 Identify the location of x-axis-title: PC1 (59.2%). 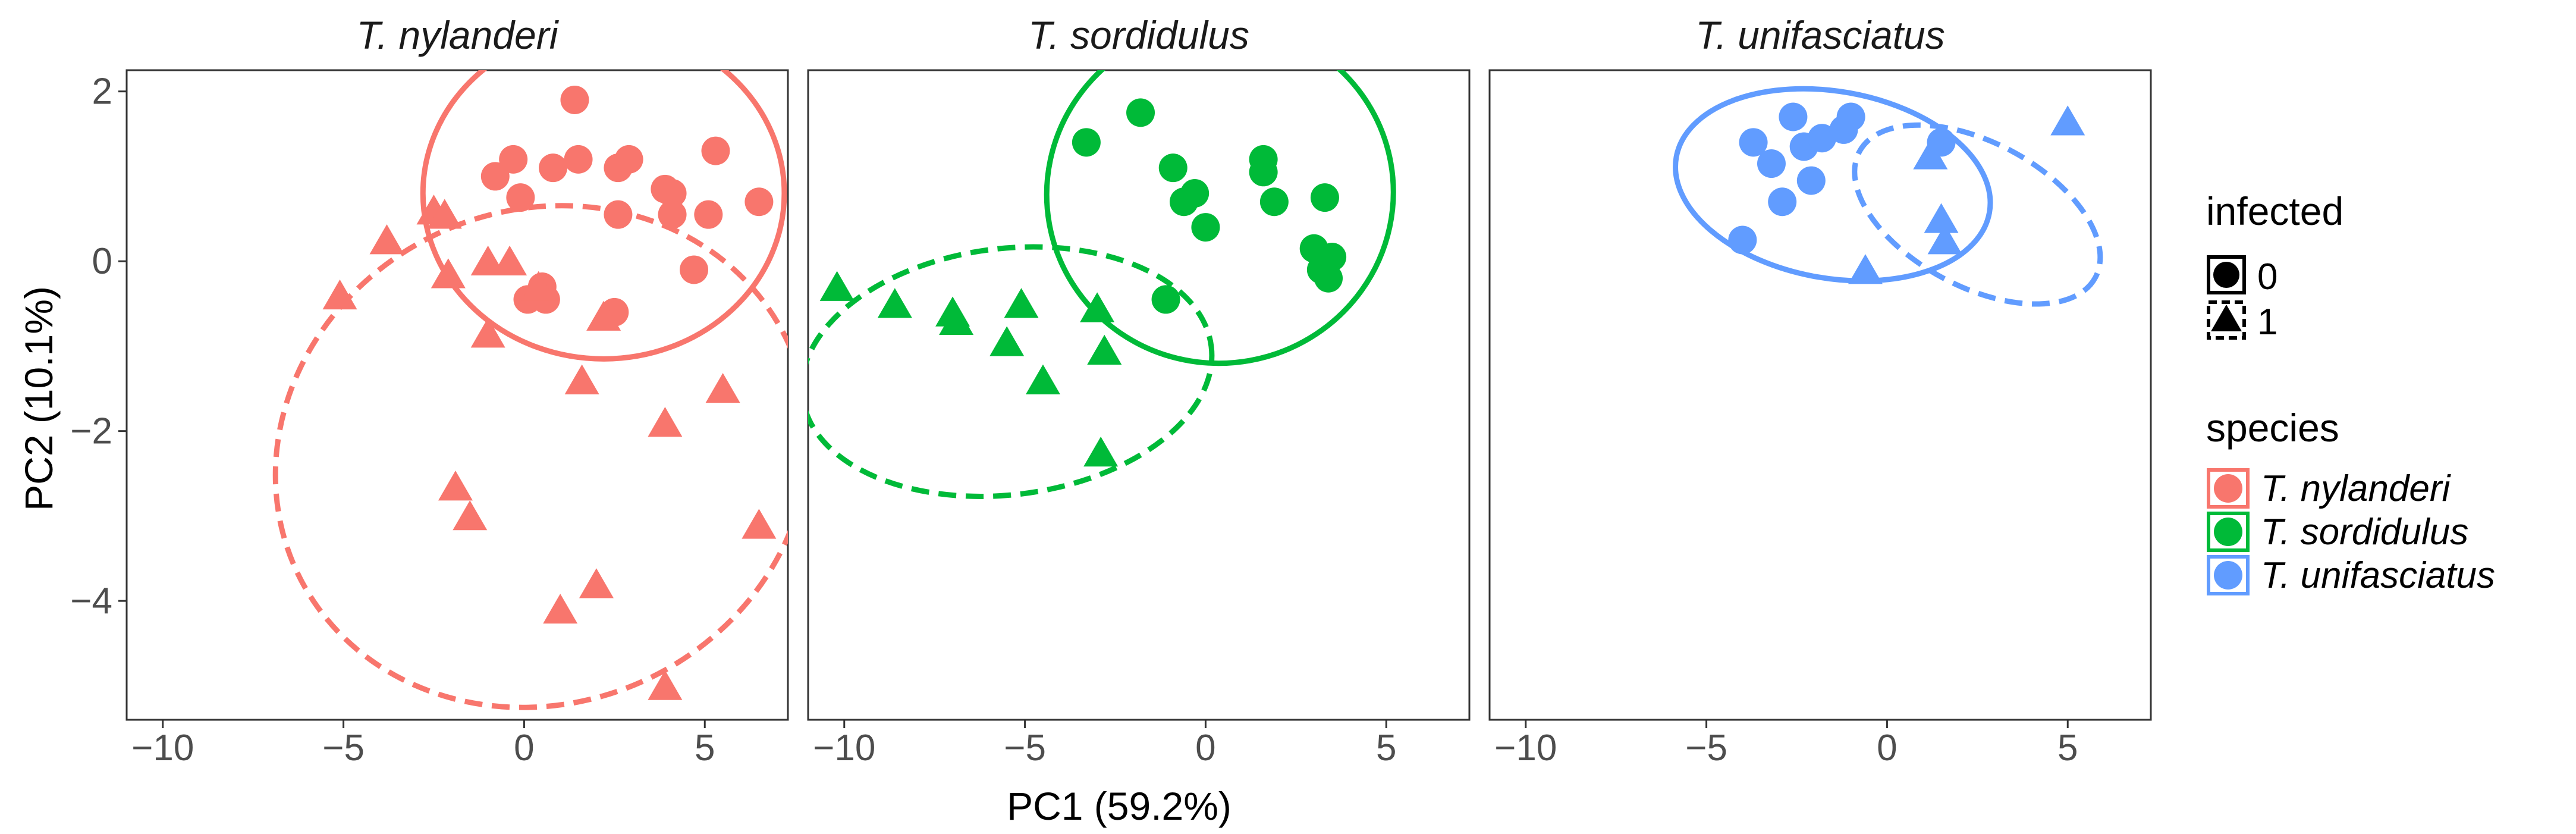
(1119, 806).